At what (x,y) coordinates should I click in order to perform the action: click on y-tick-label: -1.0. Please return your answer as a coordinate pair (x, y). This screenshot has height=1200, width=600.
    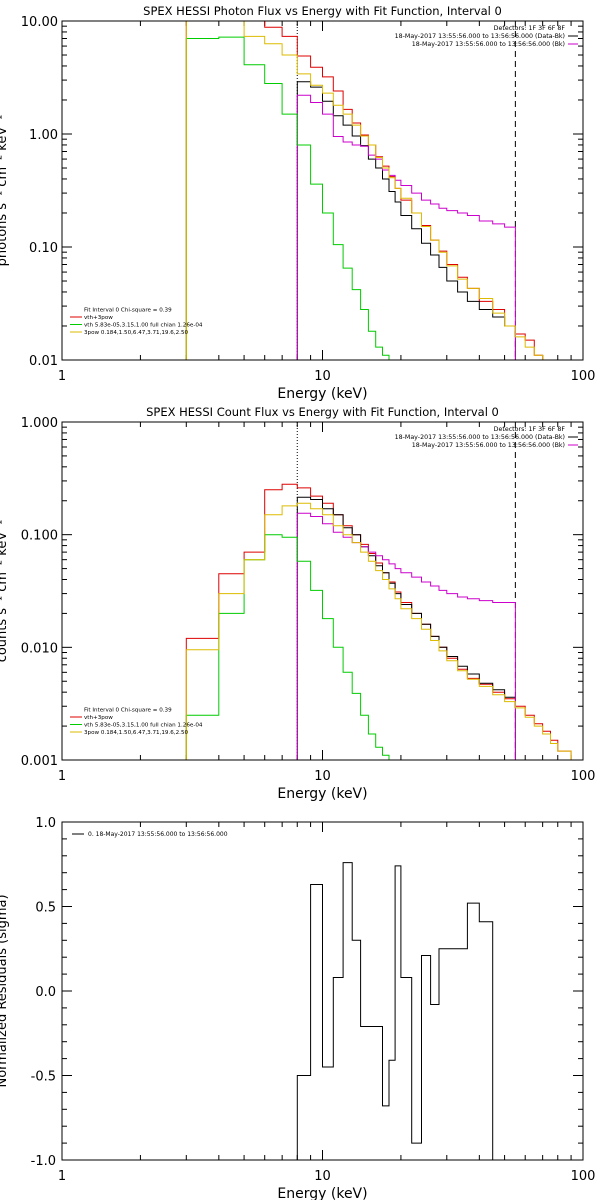
    Looking at the image, I should click on (43, 1161).